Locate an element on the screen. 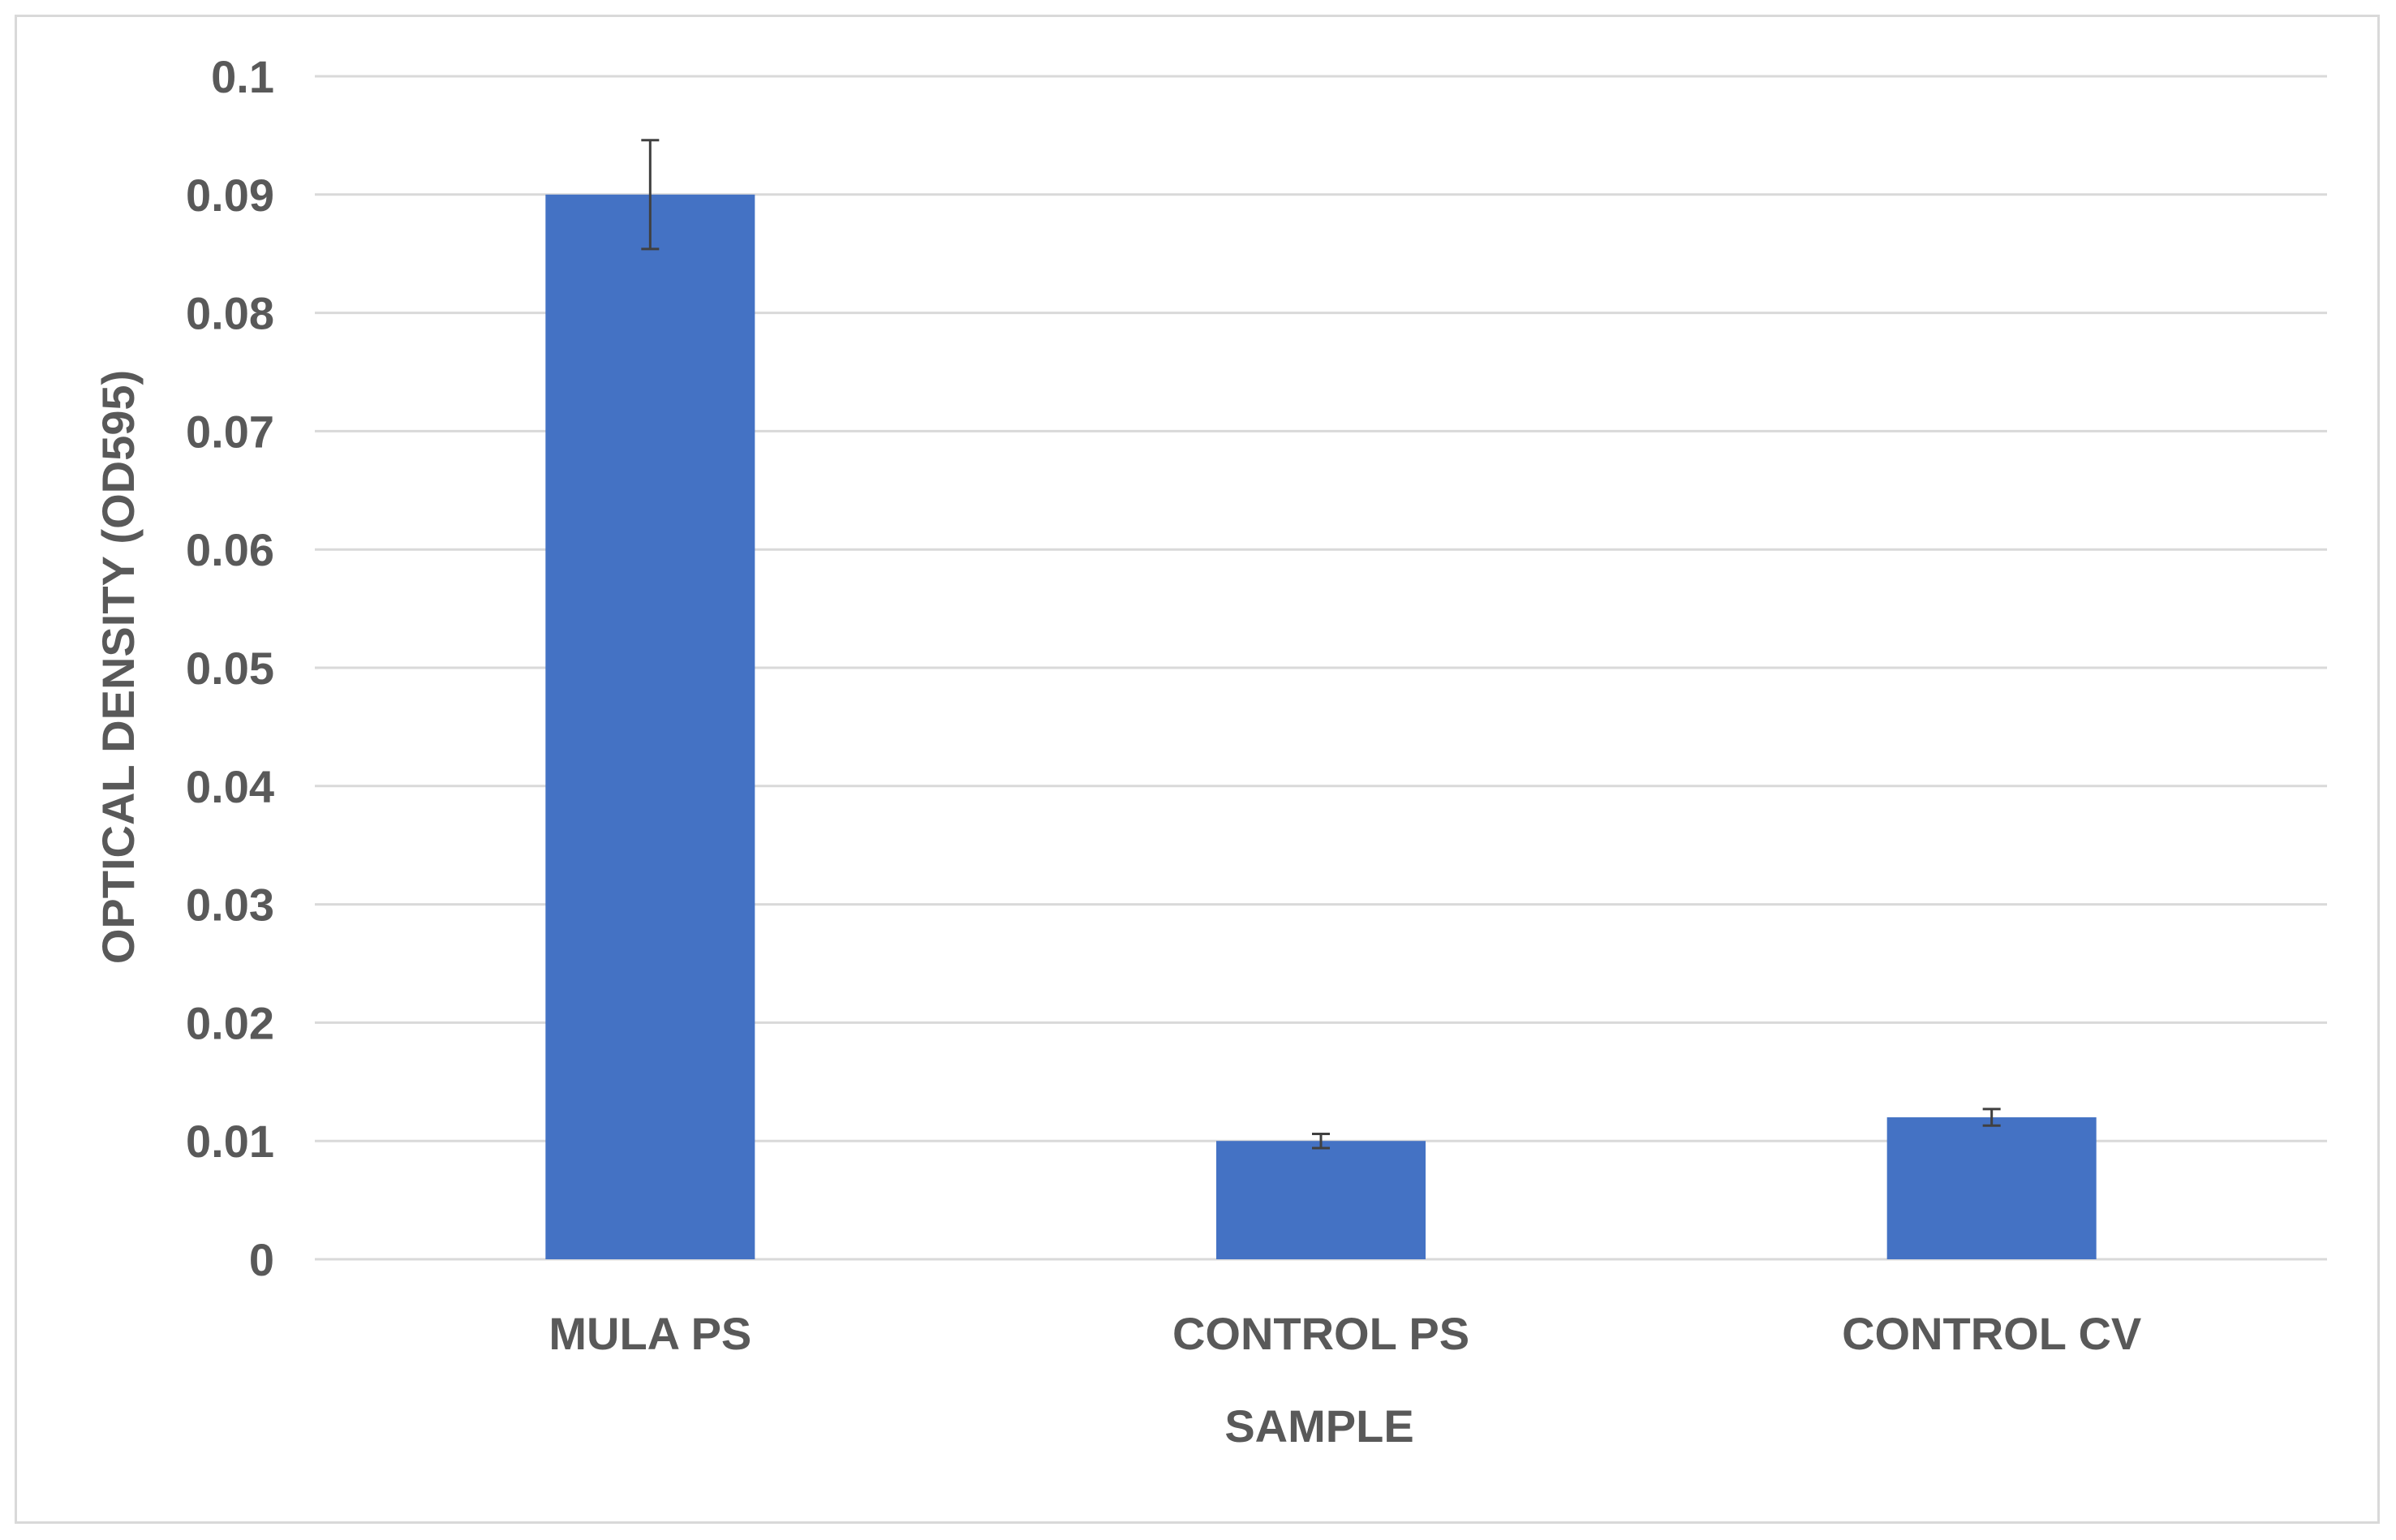 This screenshot has height=1540, width=2396. x-axis-title: SAMPLE is located at coordinates (1319, 1426).